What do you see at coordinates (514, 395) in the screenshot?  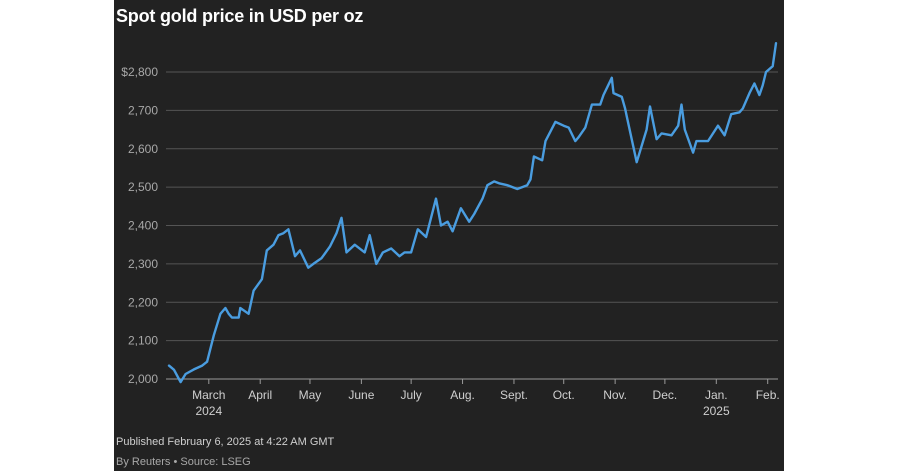 I see `x-tick-label: Sept.` at bounding box center [514, 395].